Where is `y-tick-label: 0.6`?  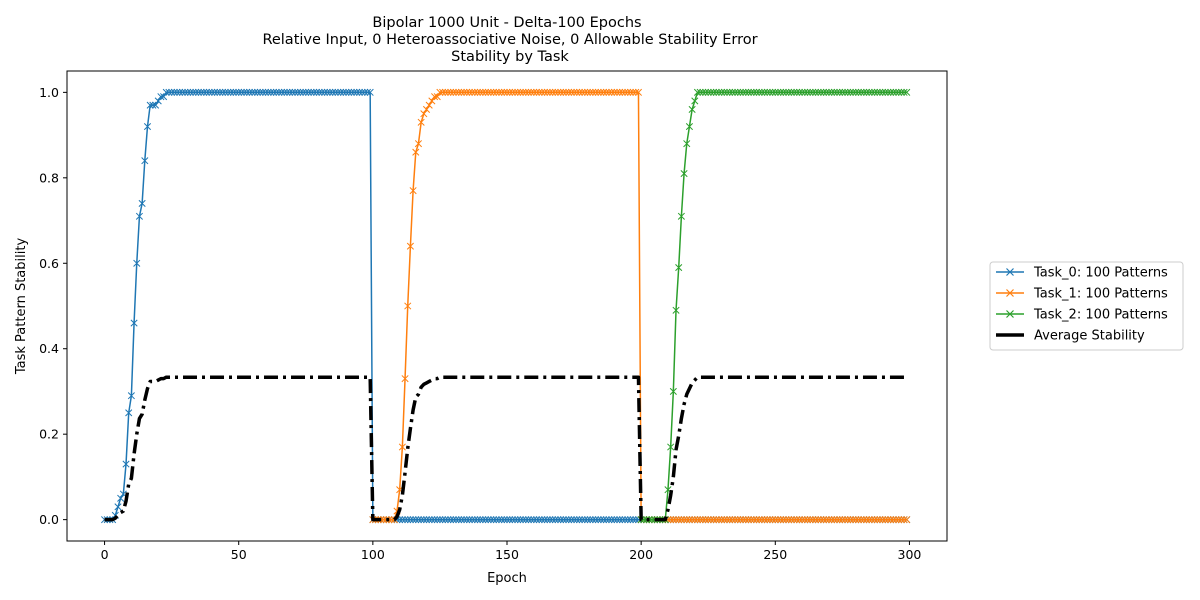
y-tick-label: 0.6 is located at coordinates (49, 263).